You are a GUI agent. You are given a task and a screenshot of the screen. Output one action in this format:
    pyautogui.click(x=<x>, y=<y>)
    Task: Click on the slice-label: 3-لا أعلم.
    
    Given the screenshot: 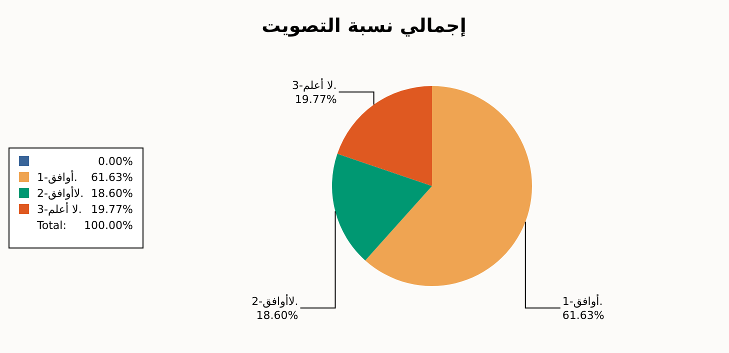 What is the action you would take?
    pyautogui.click(x=314, y=85)
    